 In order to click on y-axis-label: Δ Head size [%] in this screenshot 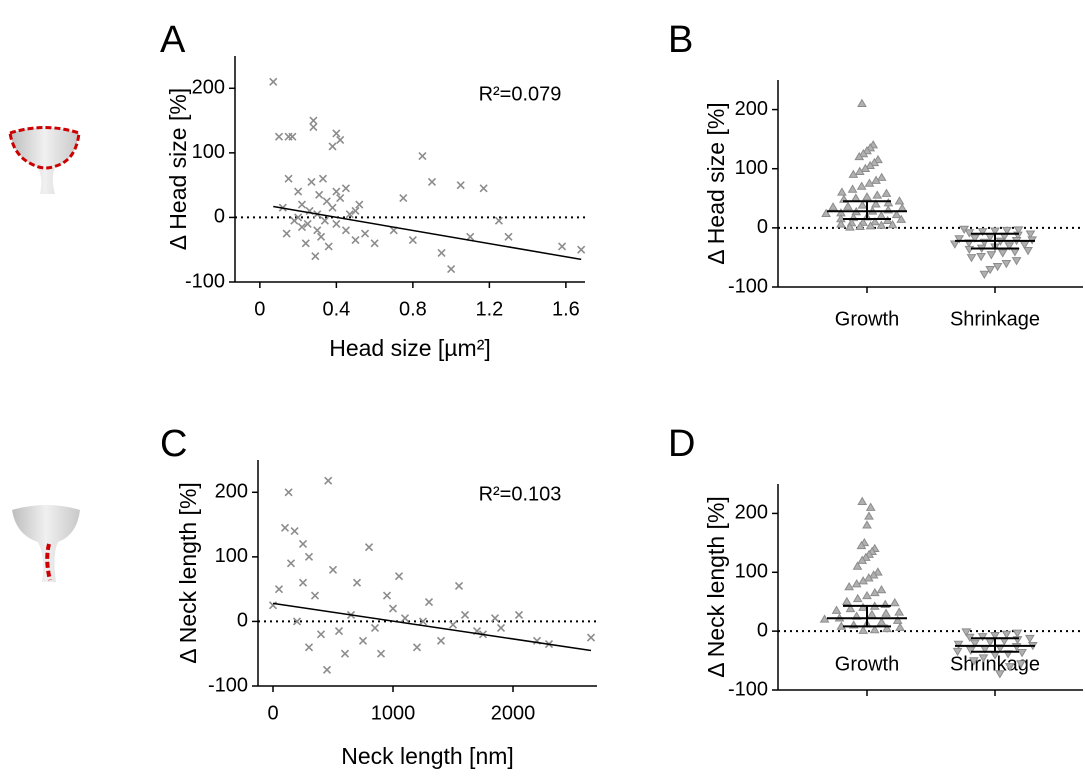, I will do `click(716, 183)`.